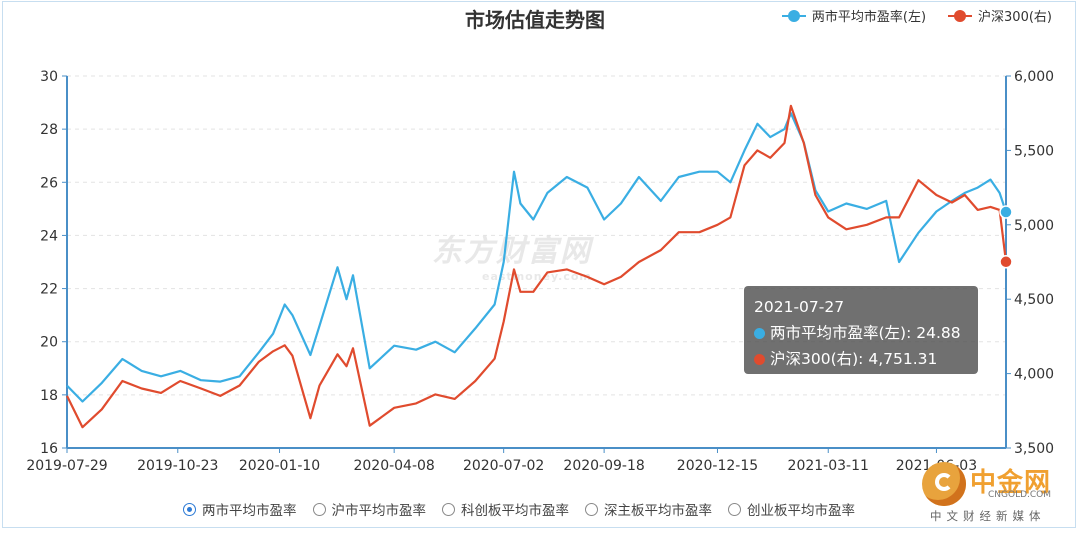  Describe the element at coordinates (1011, 483) in the screenshot. I see `logo-brand: 中金网` at that location.